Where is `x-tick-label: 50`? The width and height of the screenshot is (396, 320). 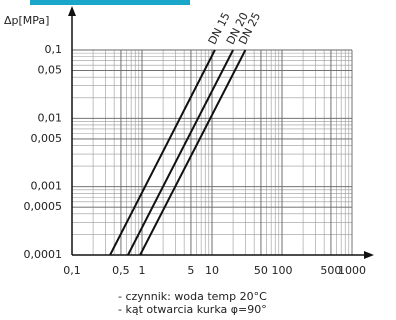
x-tick-label: 50 is located at coordinates (261, 270).